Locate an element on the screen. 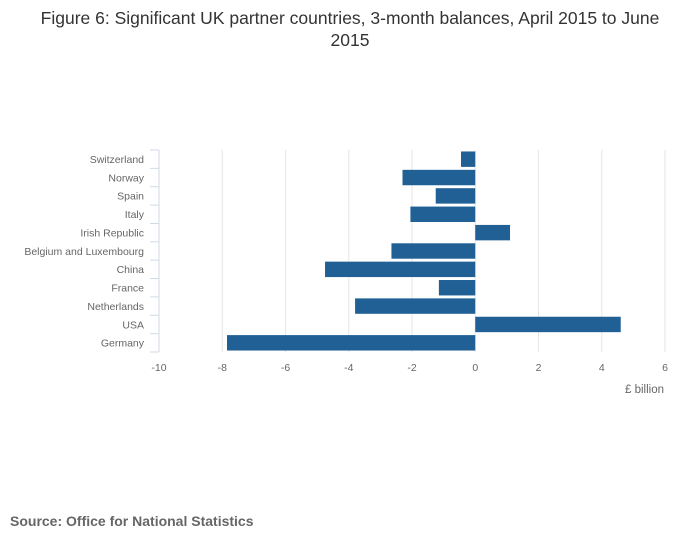 The image size is (700, 549). bar-italy is located at coordinates (443, 214).